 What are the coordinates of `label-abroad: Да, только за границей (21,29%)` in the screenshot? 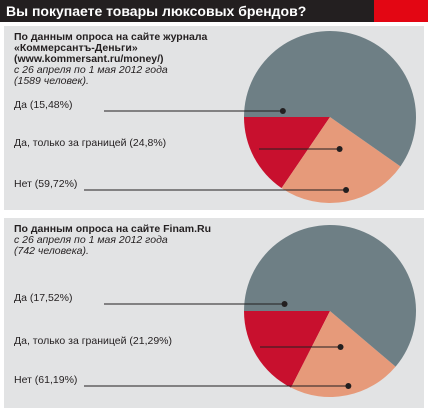 It's located at (93, 341).